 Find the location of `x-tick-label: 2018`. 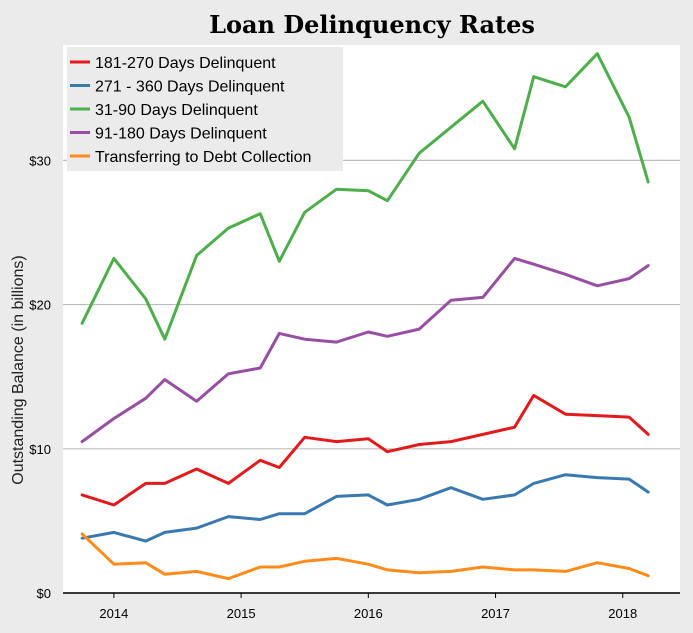

x-tick-label: 2018 is located at coordinates (622, 613).